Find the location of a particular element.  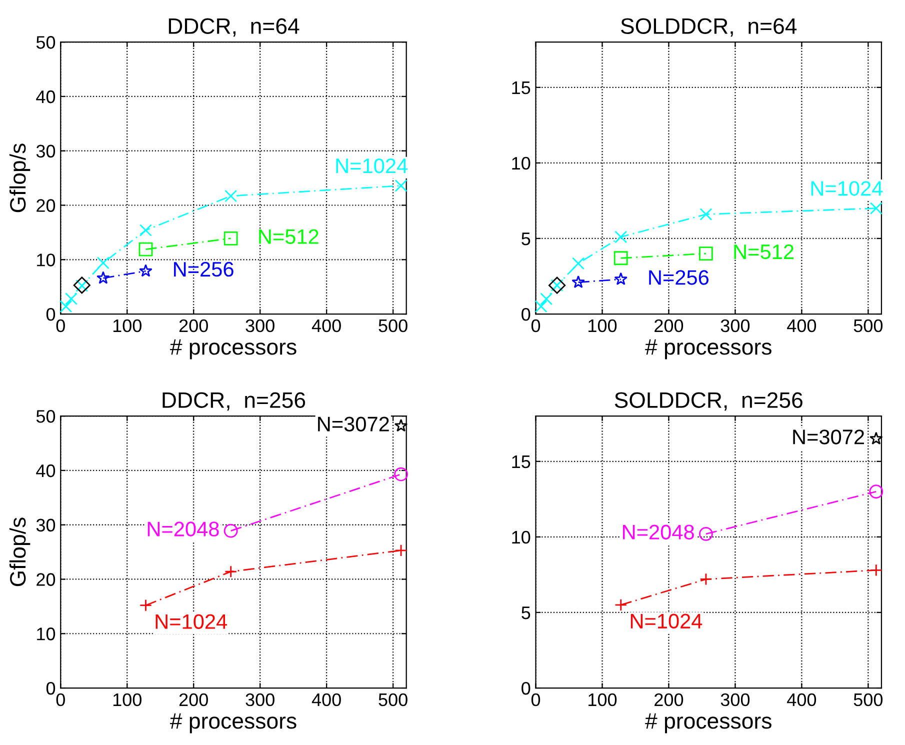

chart-title: DDCR, n=64 is located at coordinates (234, 27).